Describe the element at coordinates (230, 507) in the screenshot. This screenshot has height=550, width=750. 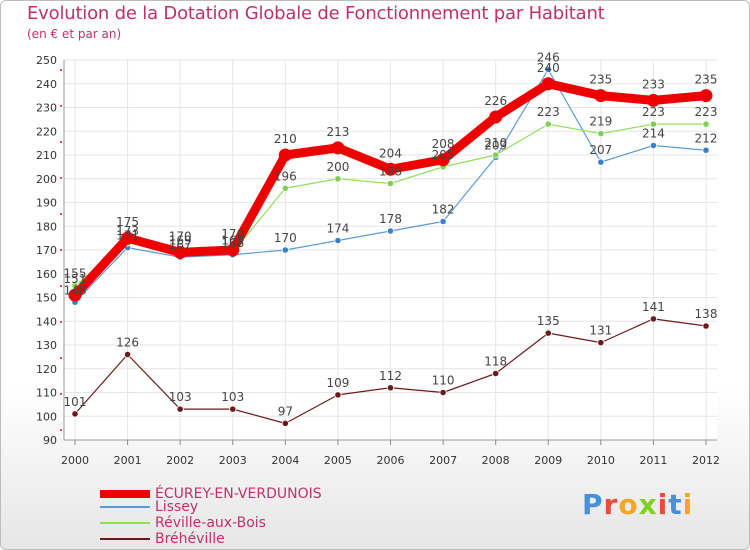
I see `legend-item-lissey: Lissey` at that location.